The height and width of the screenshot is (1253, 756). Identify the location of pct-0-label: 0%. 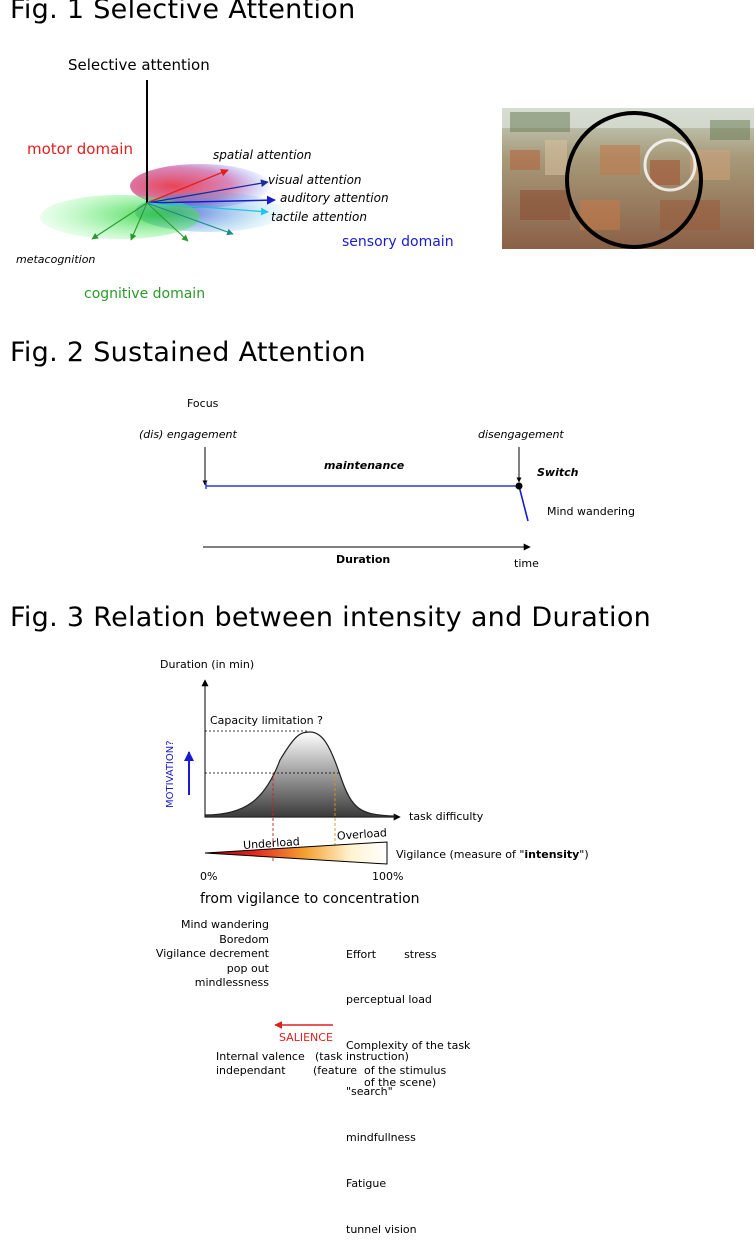
(209, 876).